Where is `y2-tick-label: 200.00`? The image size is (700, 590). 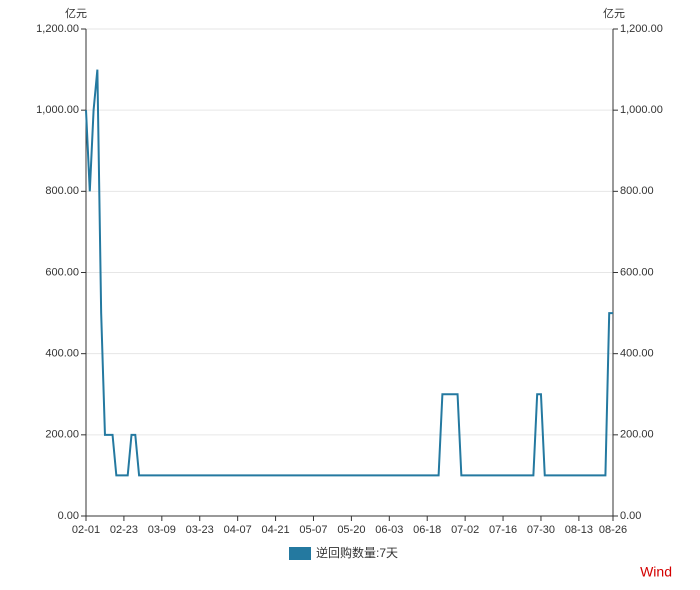
y2-tick-label: 200.00 is located at coordinates (637, 435).